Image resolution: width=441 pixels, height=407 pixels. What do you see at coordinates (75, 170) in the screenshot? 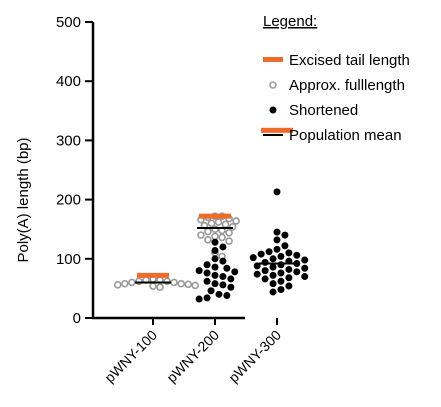
I see `y-axis: 0 100 200 300 400 500` at bounding box center [75, 170].